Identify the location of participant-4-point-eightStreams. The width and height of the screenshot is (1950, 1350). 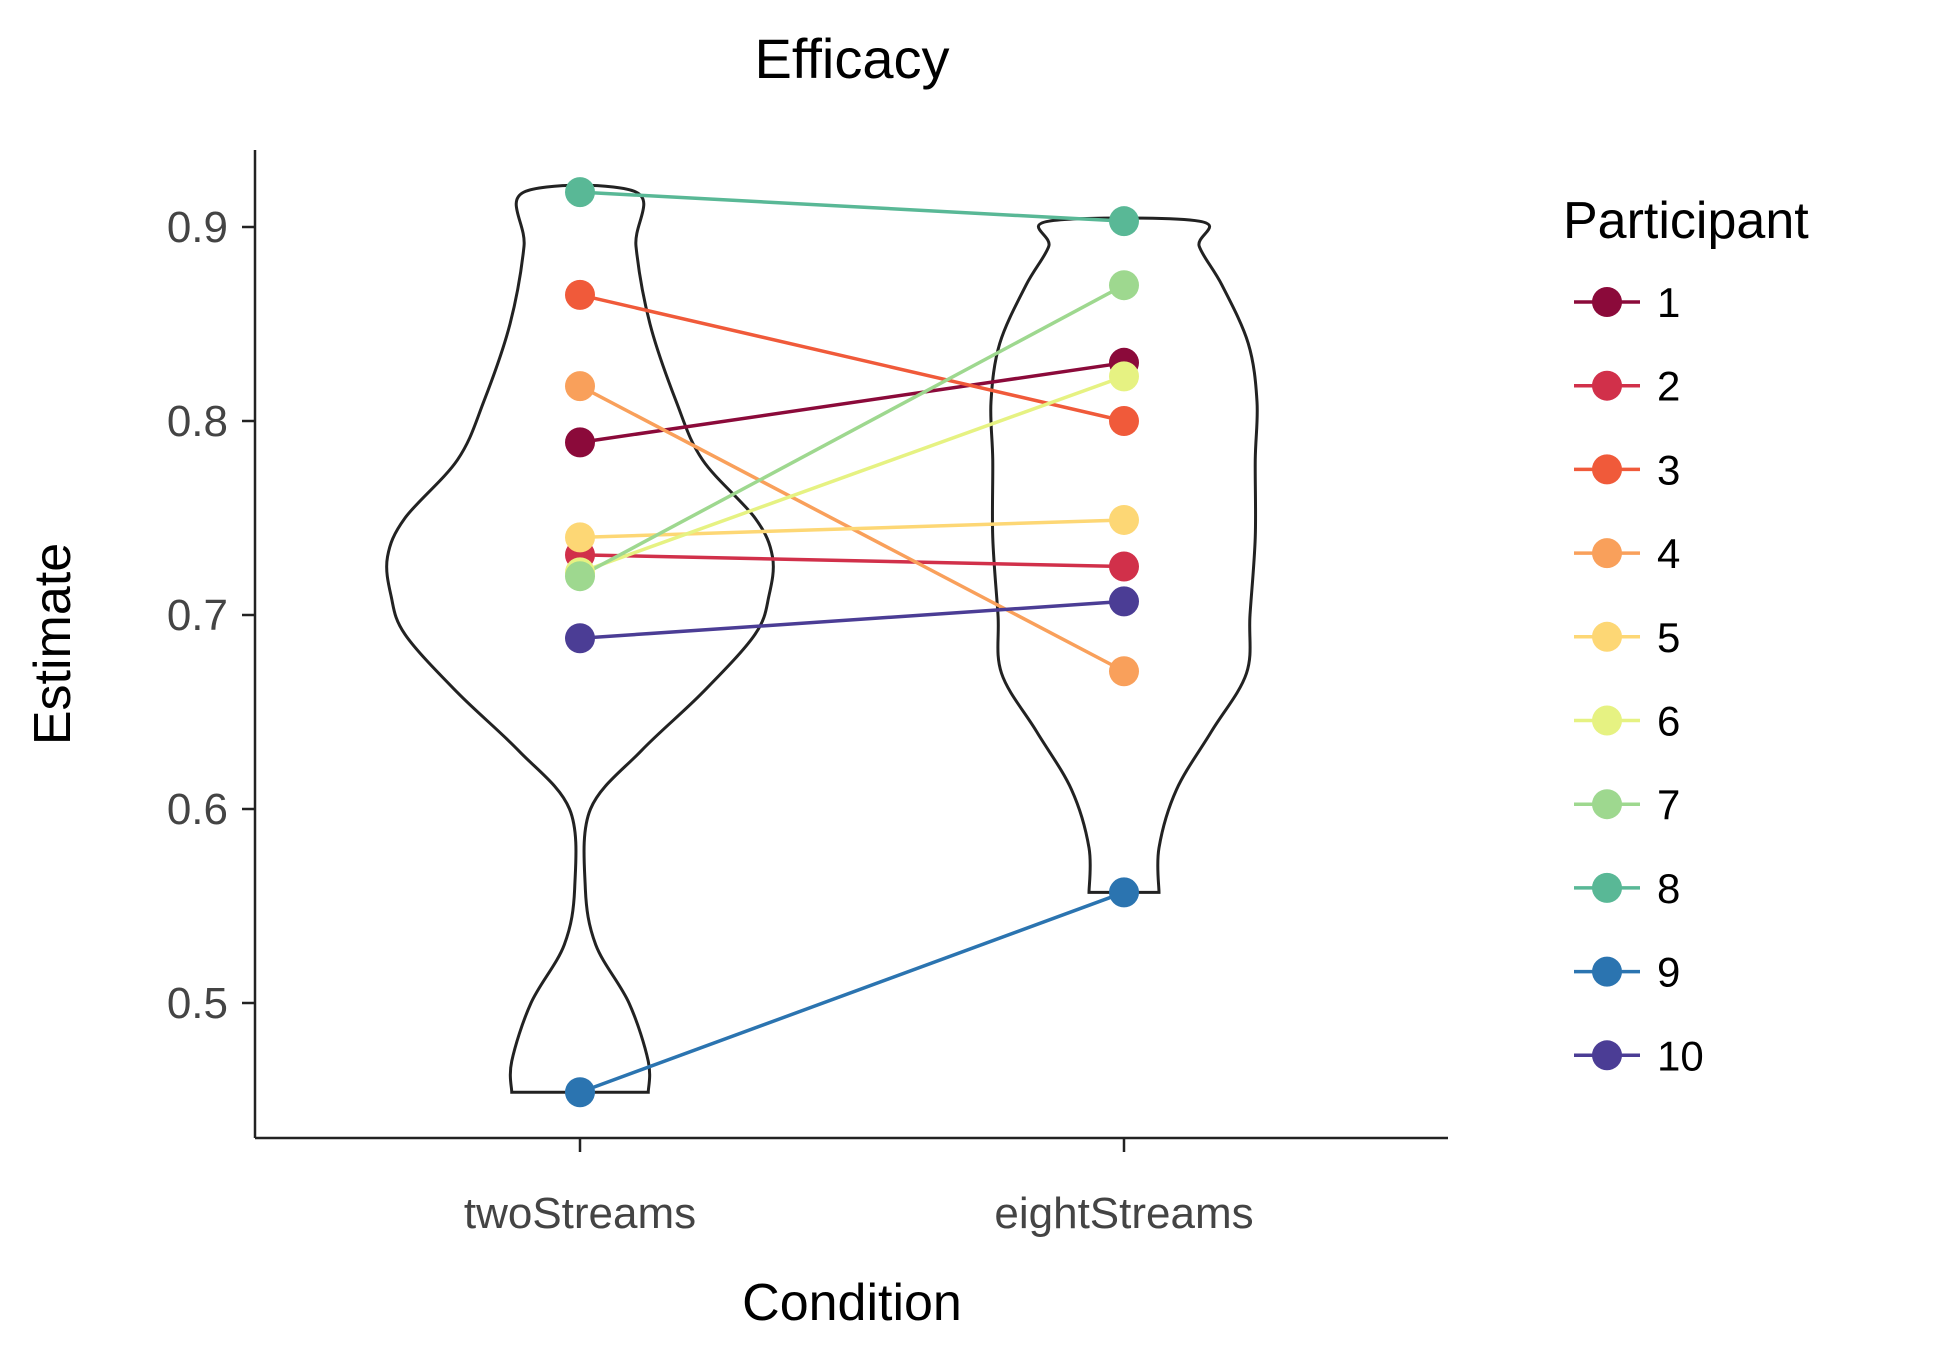
(1124, 671).